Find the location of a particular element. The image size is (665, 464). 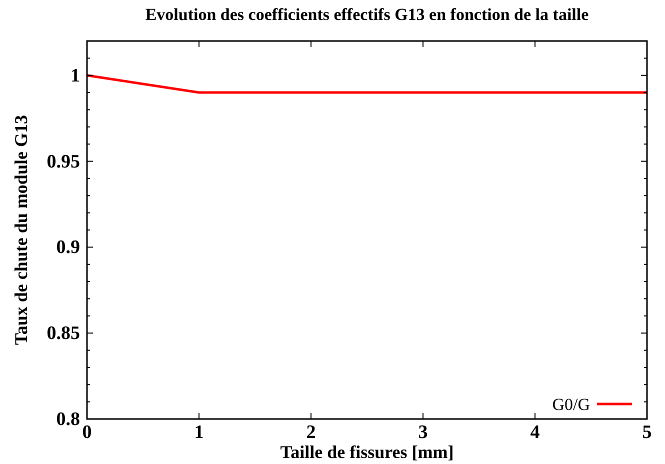

y-tick-label: 1 is located at coordinates (75, 75).